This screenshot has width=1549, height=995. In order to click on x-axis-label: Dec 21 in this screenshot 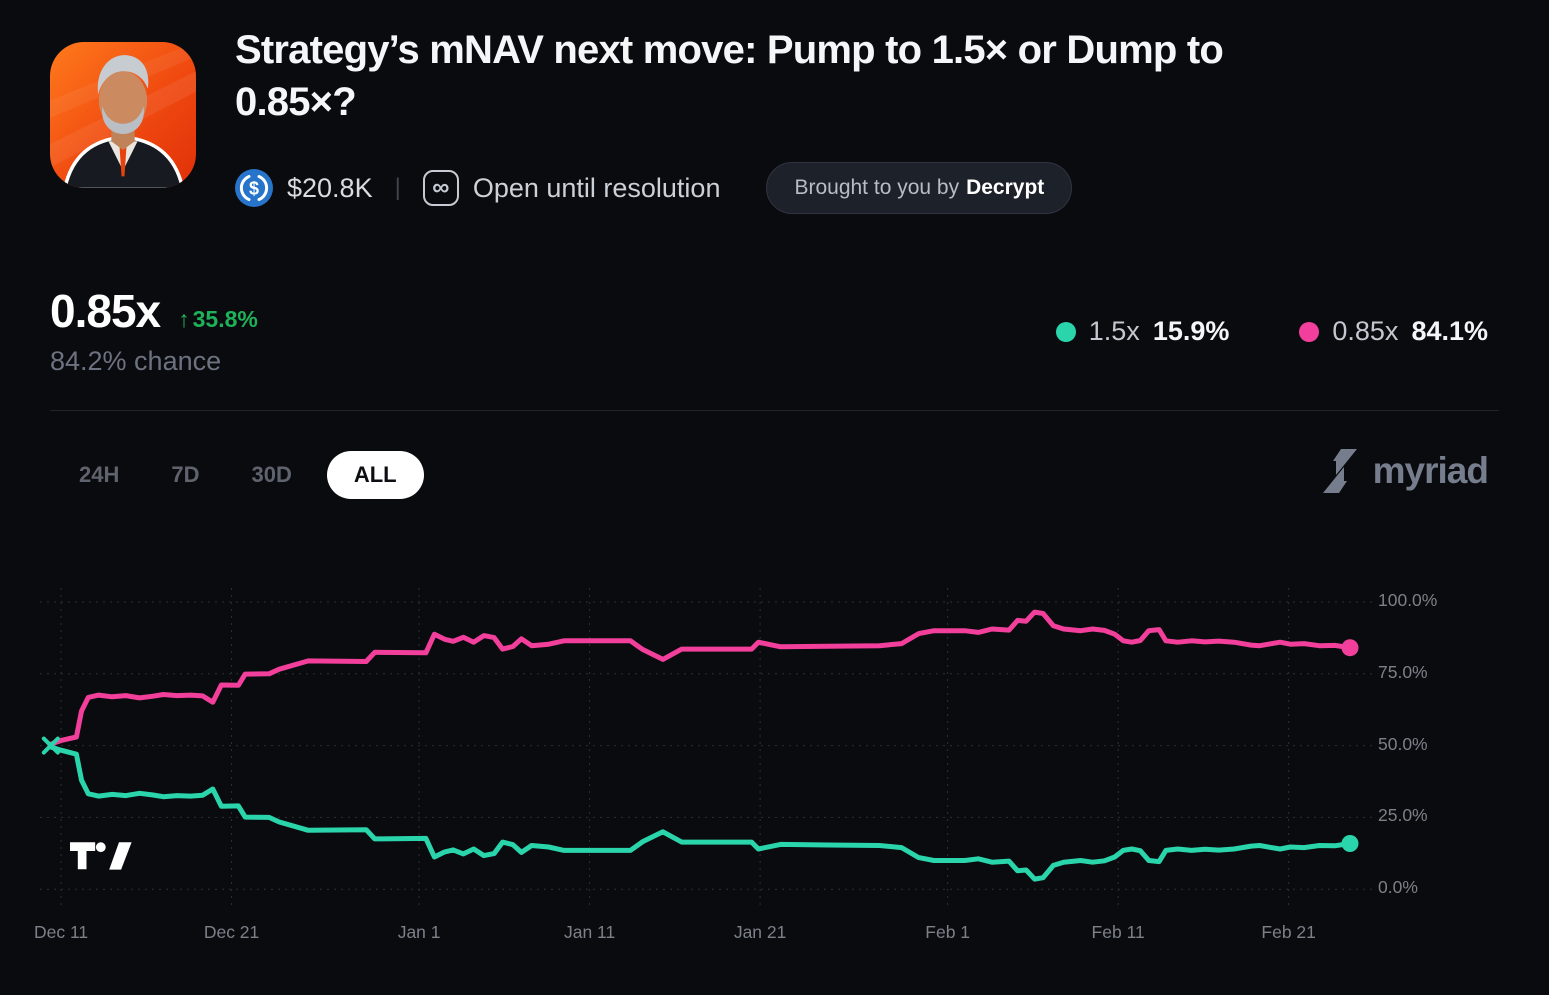, I will do `click(231, 932)`.